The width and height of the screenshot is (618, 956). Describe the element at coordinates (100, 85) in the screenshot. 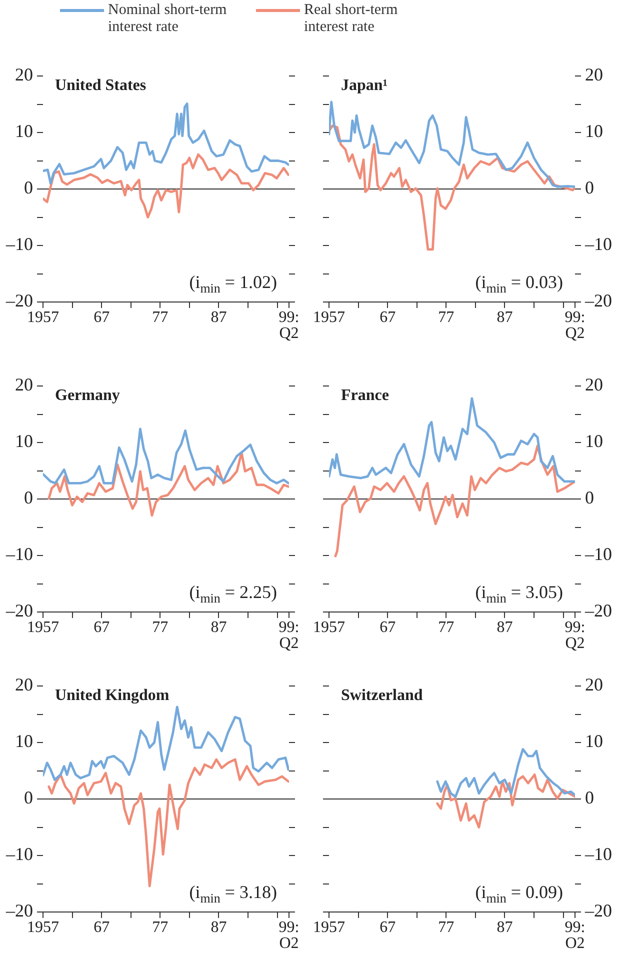

I see `chart-title: United States` at that location.